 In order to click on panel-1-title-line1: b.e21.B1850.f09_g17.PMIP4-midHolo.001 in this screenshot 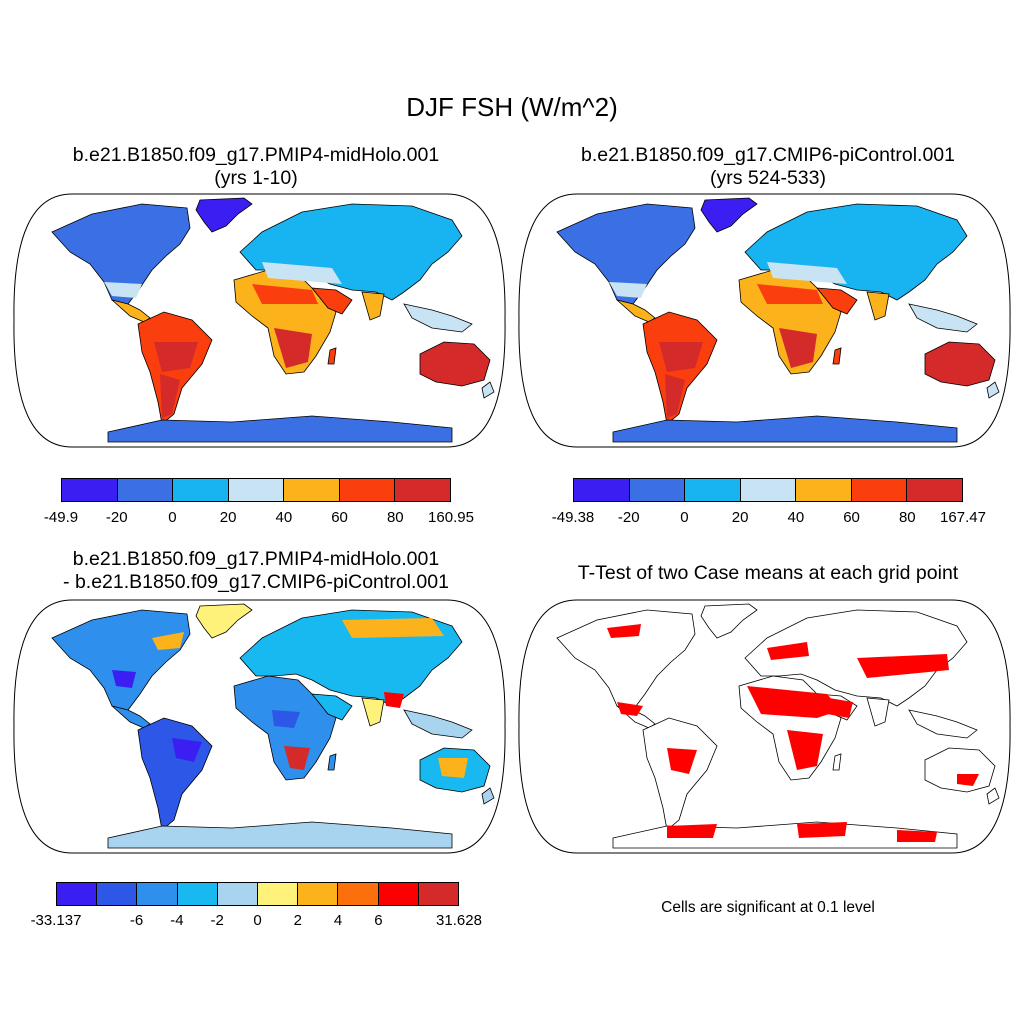, I will do `click(256, 155)`.